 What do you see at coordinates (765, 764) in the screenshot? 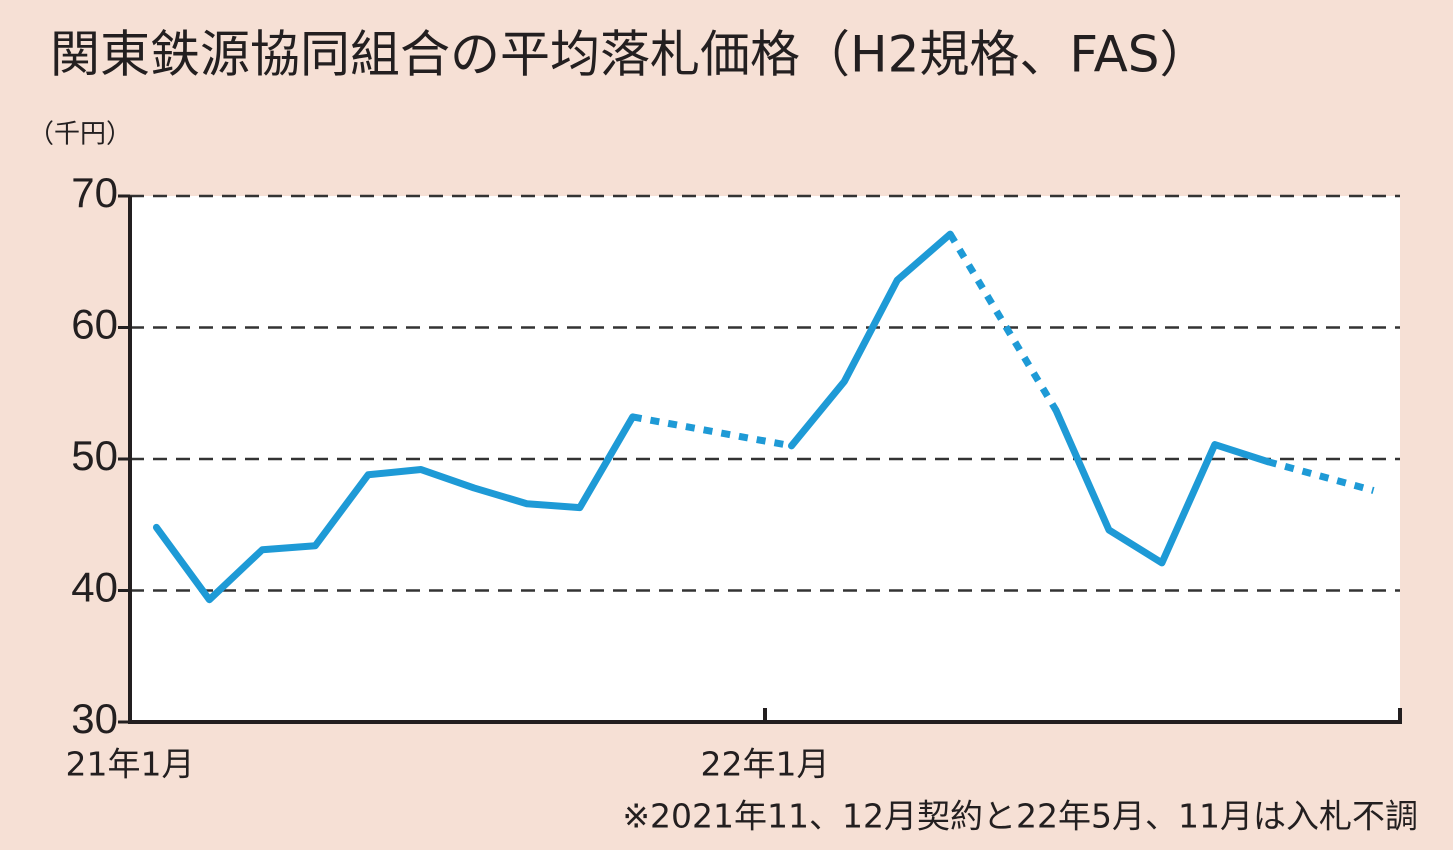
I see `x-tick-label: 22年1月` at bounding box center [765, 764].